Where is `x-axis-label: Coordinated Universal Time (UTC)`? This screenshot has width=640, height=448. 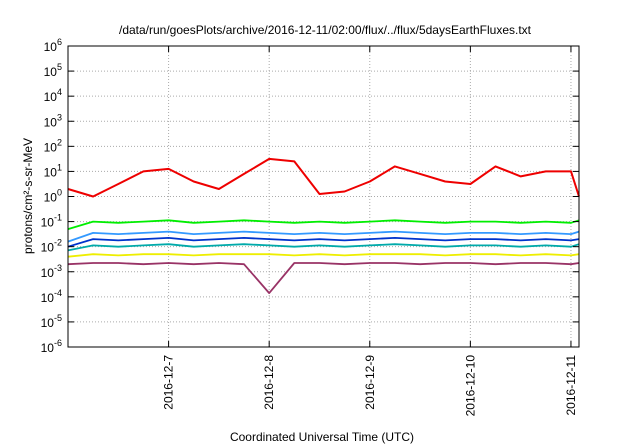
x-axis-label: Coordinated Universal Time (UTC) is located at coordinates (322, 437).